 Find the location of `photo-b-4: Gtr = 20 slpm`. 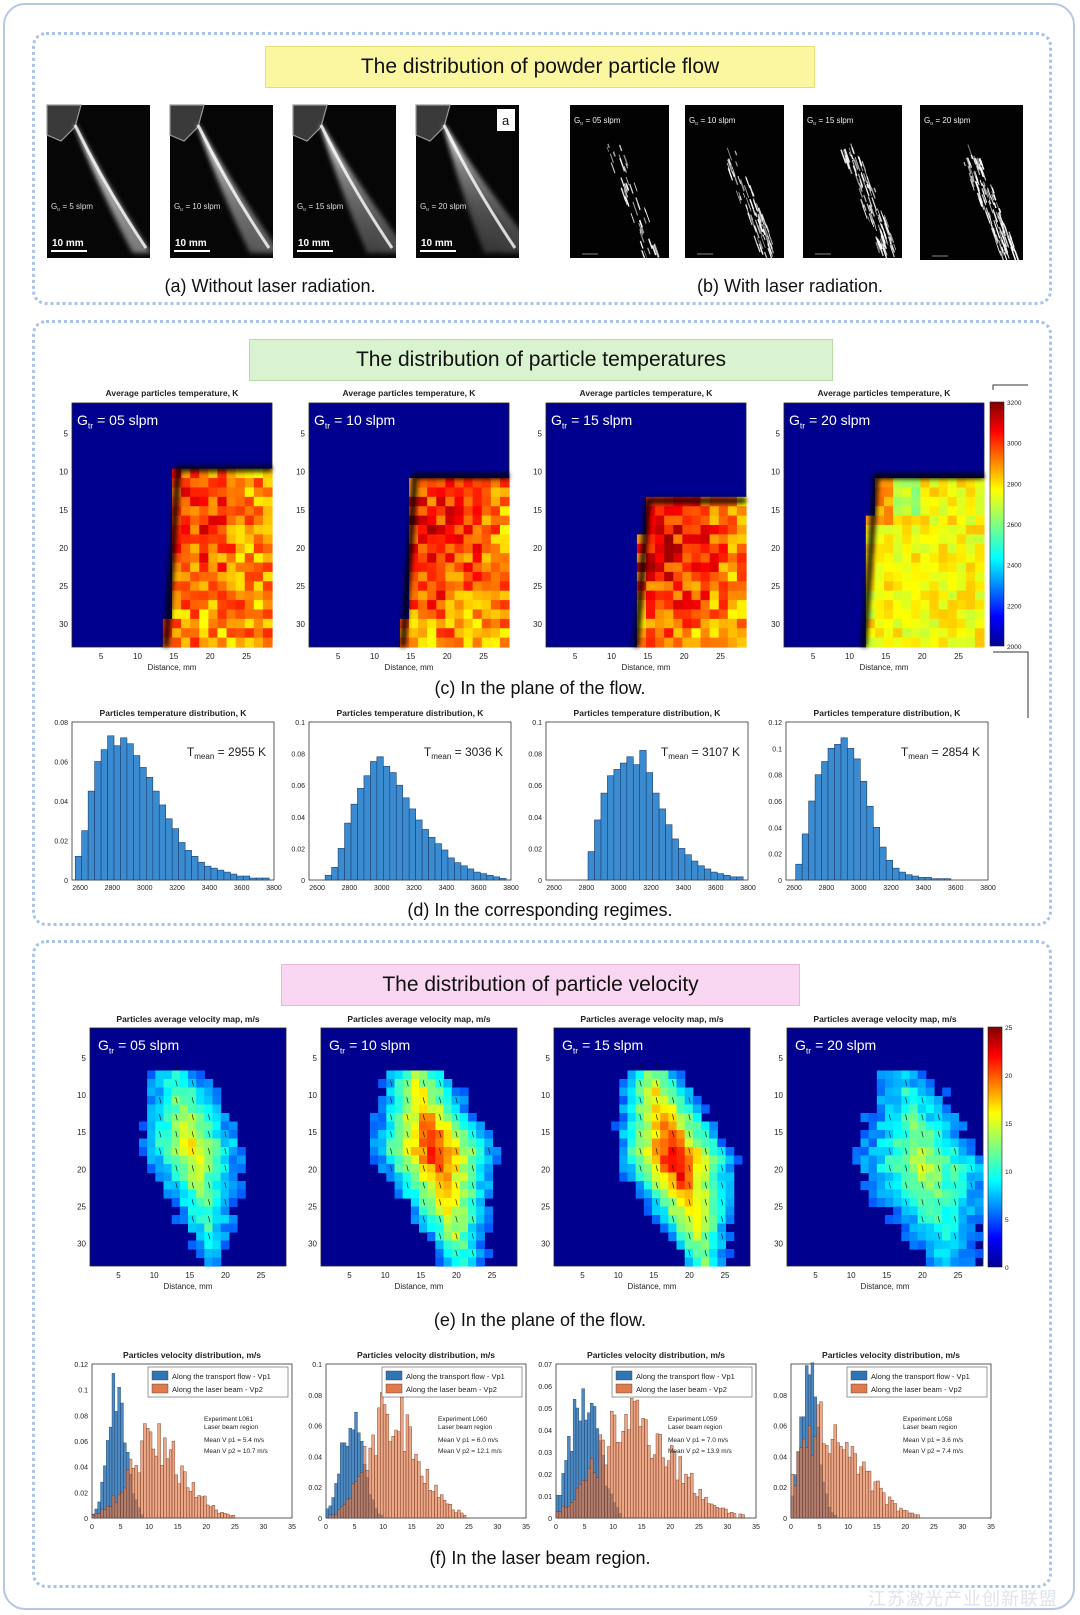

photo-b-4: Gtr = 20 slpm is located at coordinates (971, 186).